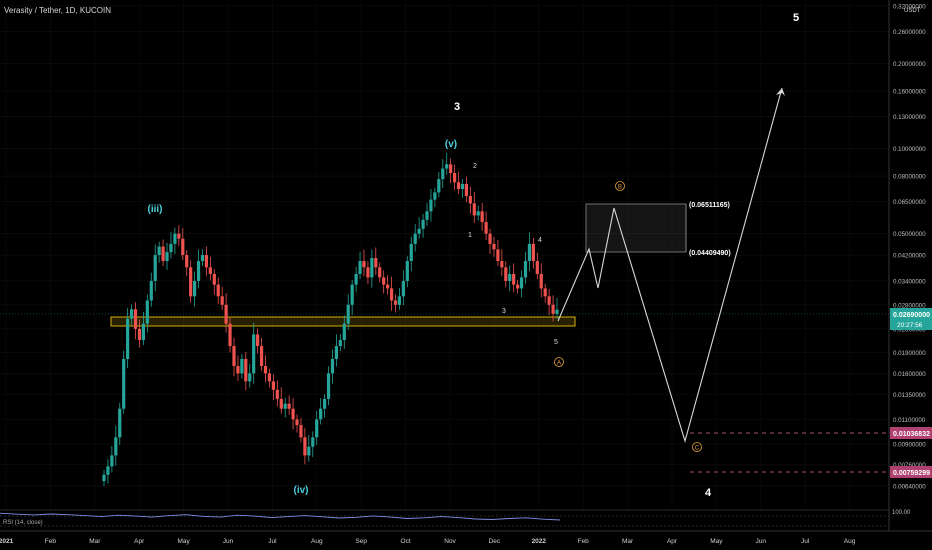  What do you see at coordinates (620, 186) in the screenshot?
I see `wave-b-marker: B` at bounding box center [620, 186].